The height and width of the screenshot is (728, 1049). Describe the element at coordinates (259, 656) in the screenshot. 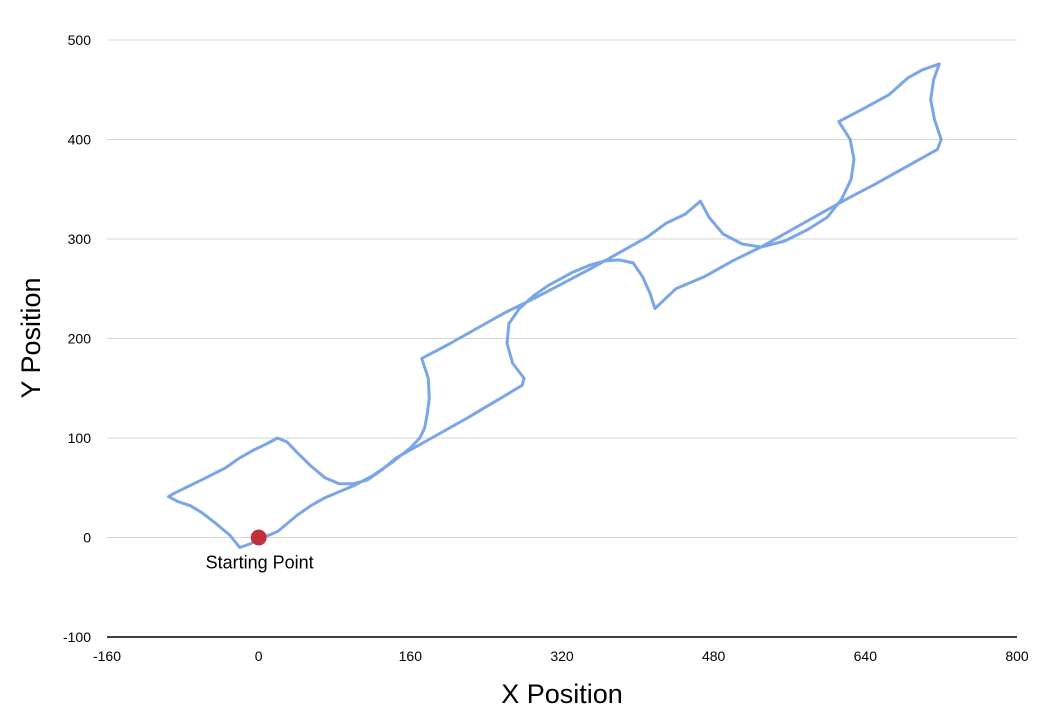

I see `x-tick-label: 0` at that location.